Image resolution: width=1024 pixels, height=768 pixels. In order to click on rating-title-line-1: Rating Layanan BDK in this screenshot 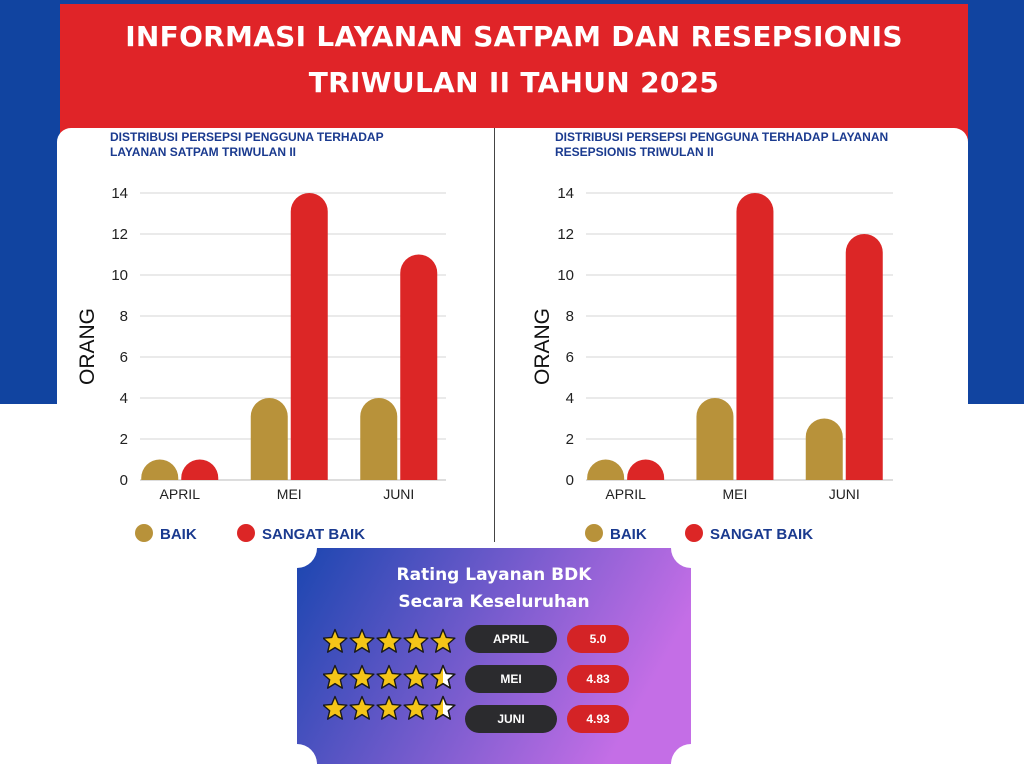, I will do `click(494, 575)`.